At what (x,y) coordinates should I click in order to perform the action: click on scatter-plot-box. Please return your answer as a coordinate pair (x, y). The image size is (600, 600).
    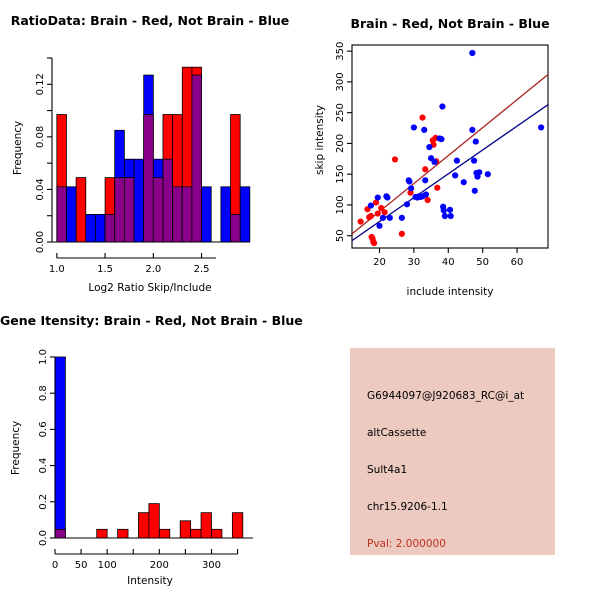
    Looking at the image, I should click on (450, 146).